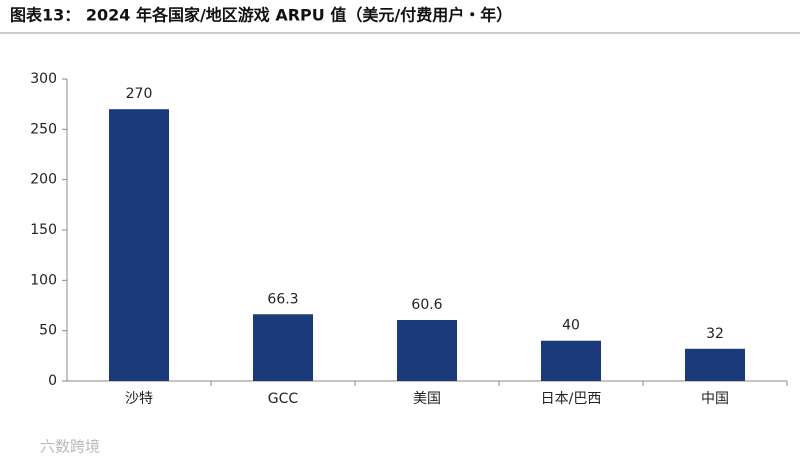 This screenshot has height=465, width=800. Describe the element at coordinates (43, 180) in the screenshot. I see `y-tick-label: 200` at that location.